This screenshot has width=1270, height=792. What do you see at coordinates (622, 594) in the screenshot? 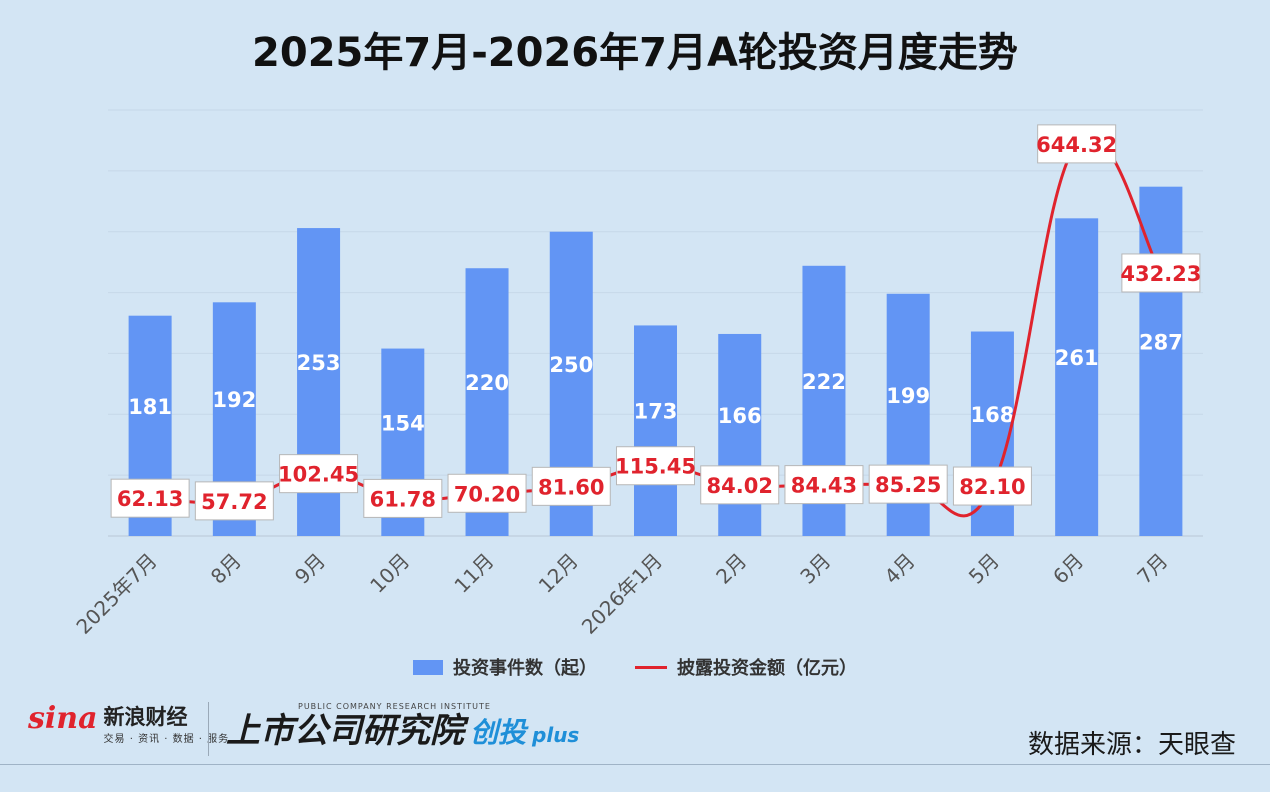
I see `x-tick-label: 2026年1月` at bounding box center [622, 594].